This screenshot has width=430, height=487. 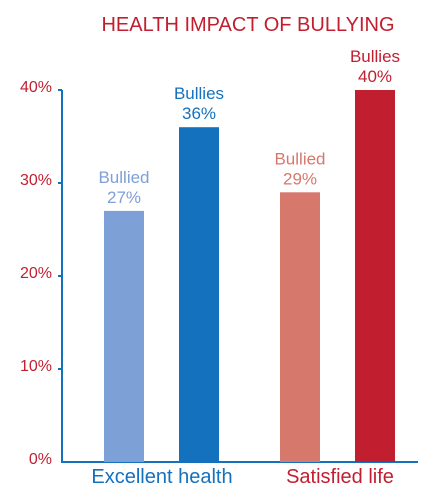 What do you see at coordinates (124, 197) in the screenshot?
I see `bar-value-label: 27%` at bounding box center [124, 197].